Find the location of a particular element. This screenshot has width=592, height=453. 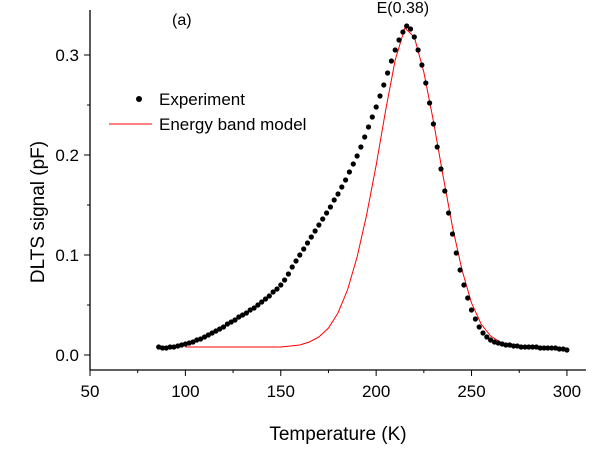

x-tick-label: 200 is located at coordinates (376, 391).